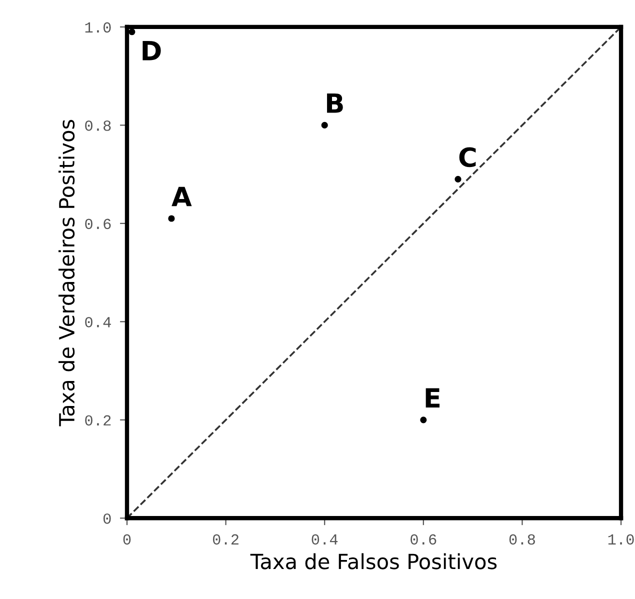 The image size is (635, 599). What do you see at coordinates (182, 196) in the screenshot?
I see `annotation: A` at bounding box center [182, 196].